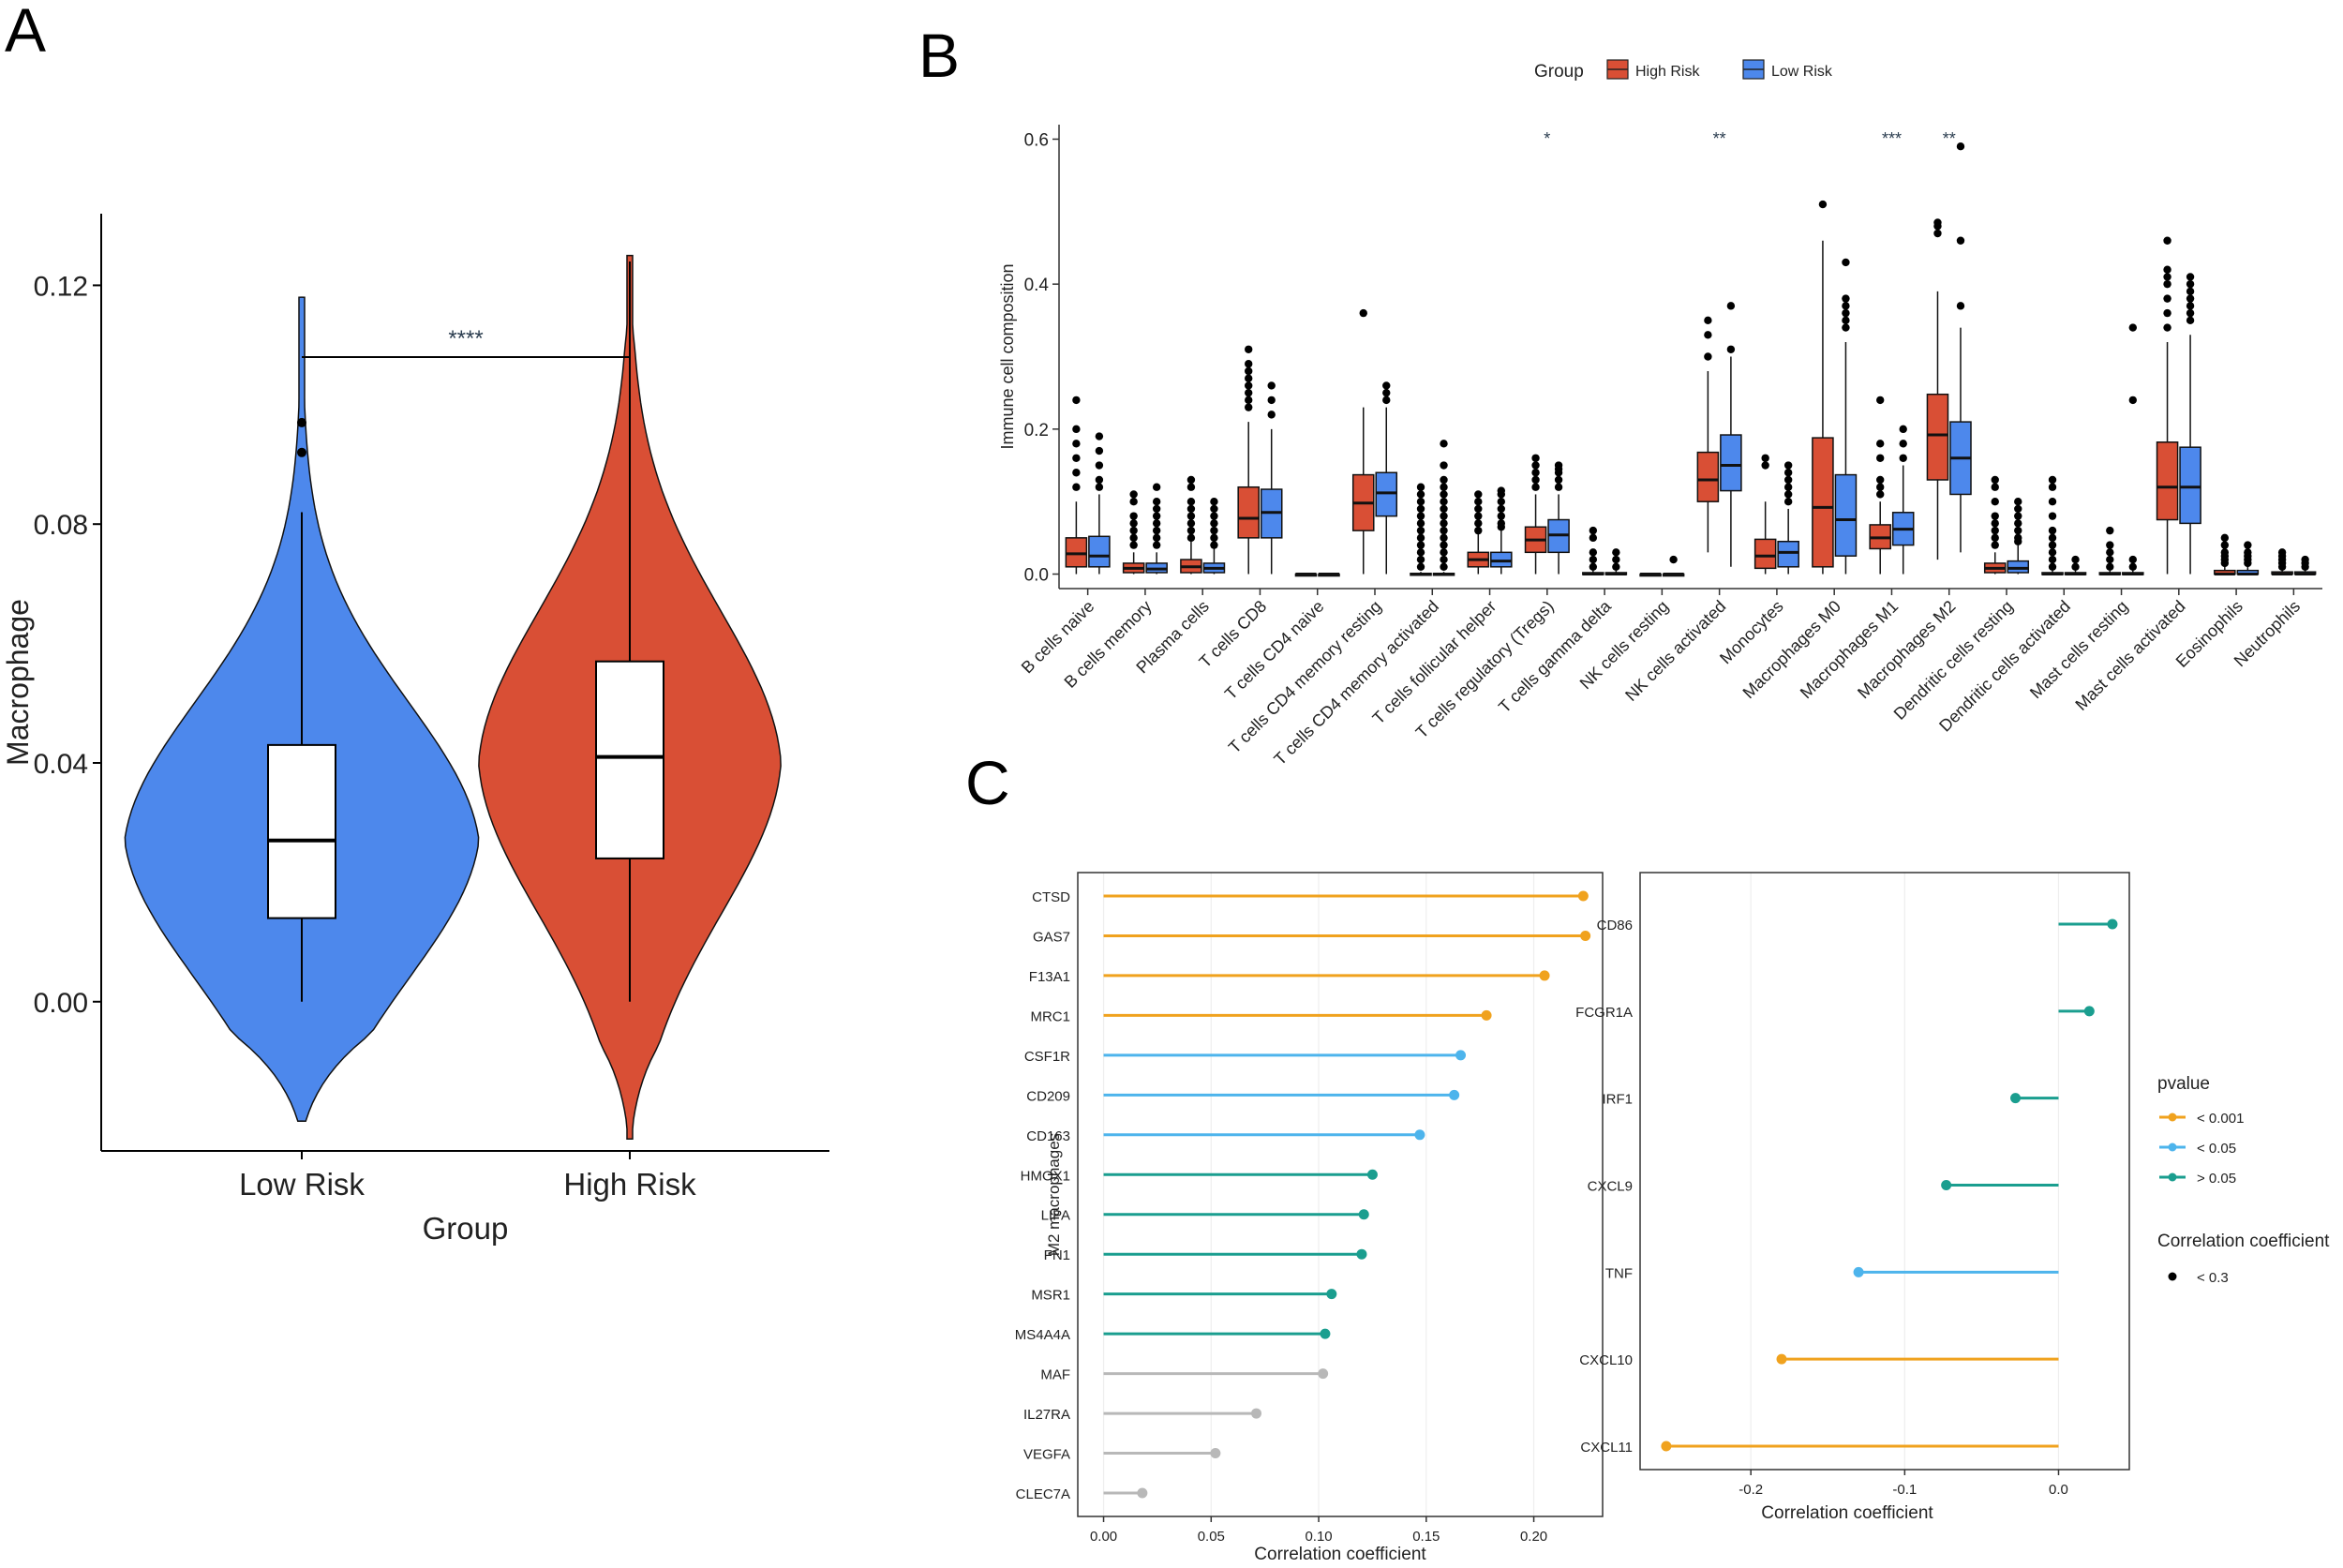 This screenshot has height=1568, width=2343. I want to click on c-legend-pvalue-dot, so click(2172, 1147).